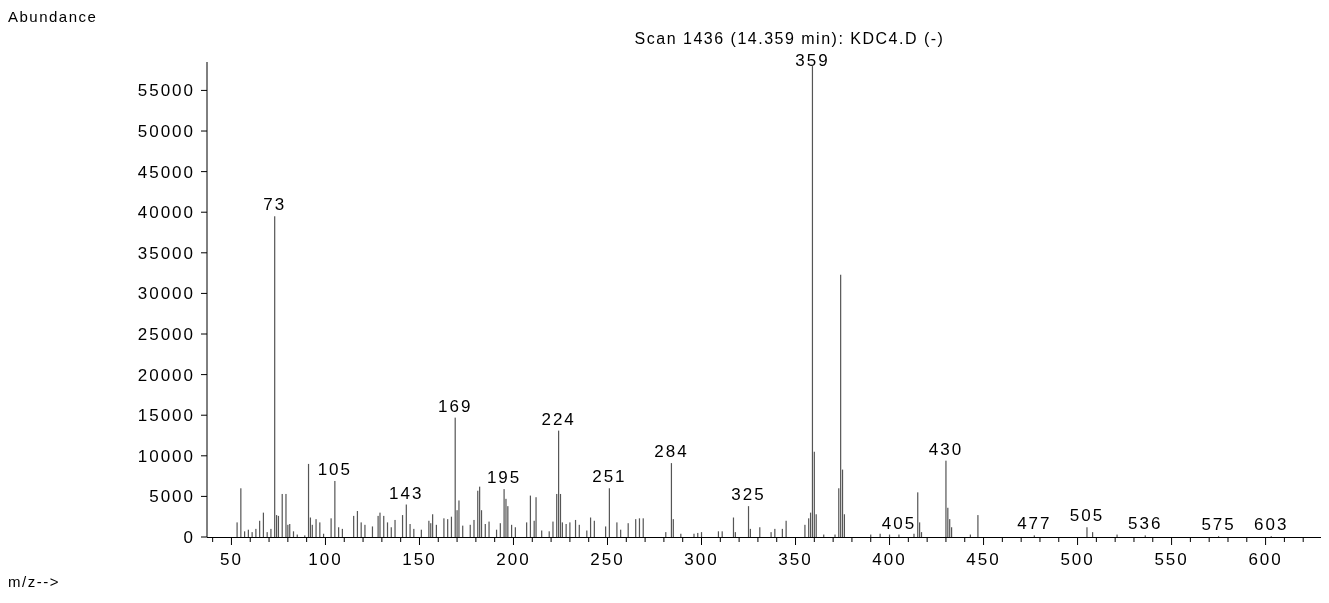 The height and width of the screenshot is (603, 1329). What do you see at coordinates (609, 477) in the screenshot?
I see `annotation: 251` at bounding box center [609, 477].